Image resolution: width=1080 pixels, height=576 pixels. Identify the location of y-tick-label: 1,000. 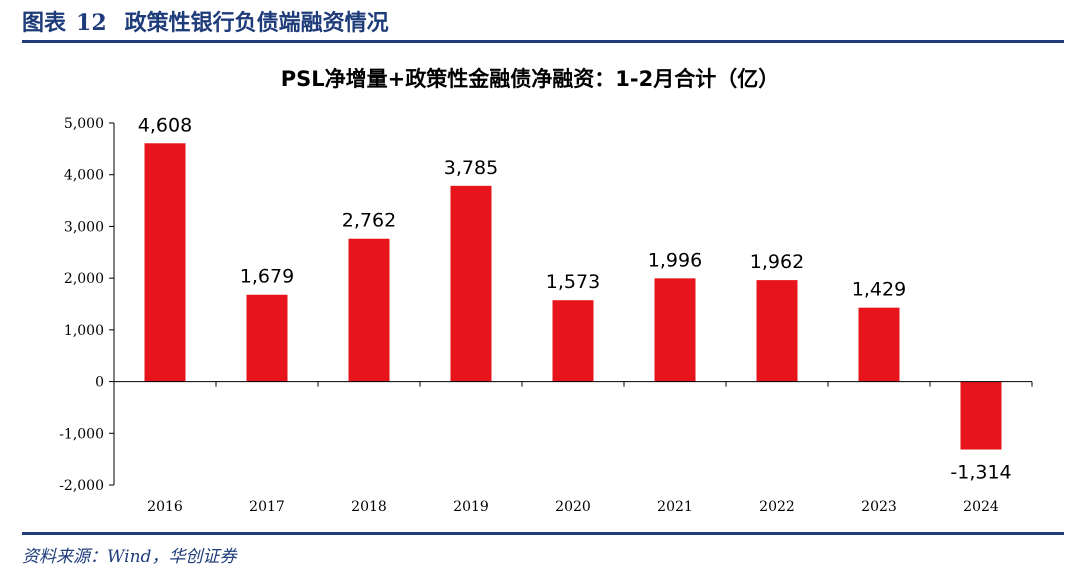
(84, 331).